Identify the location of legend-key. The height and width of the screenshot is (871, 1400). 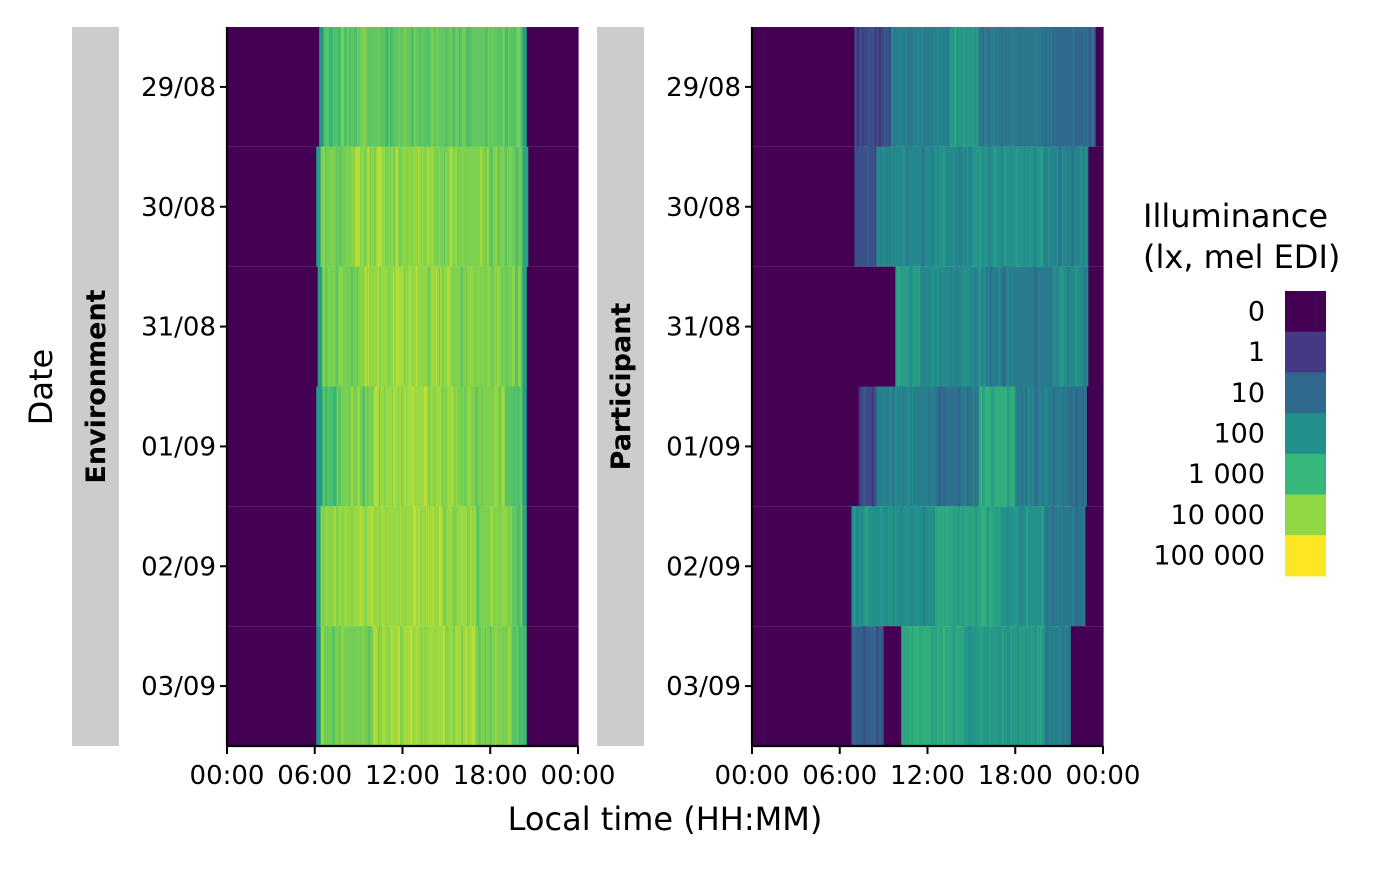
(1305, 352).